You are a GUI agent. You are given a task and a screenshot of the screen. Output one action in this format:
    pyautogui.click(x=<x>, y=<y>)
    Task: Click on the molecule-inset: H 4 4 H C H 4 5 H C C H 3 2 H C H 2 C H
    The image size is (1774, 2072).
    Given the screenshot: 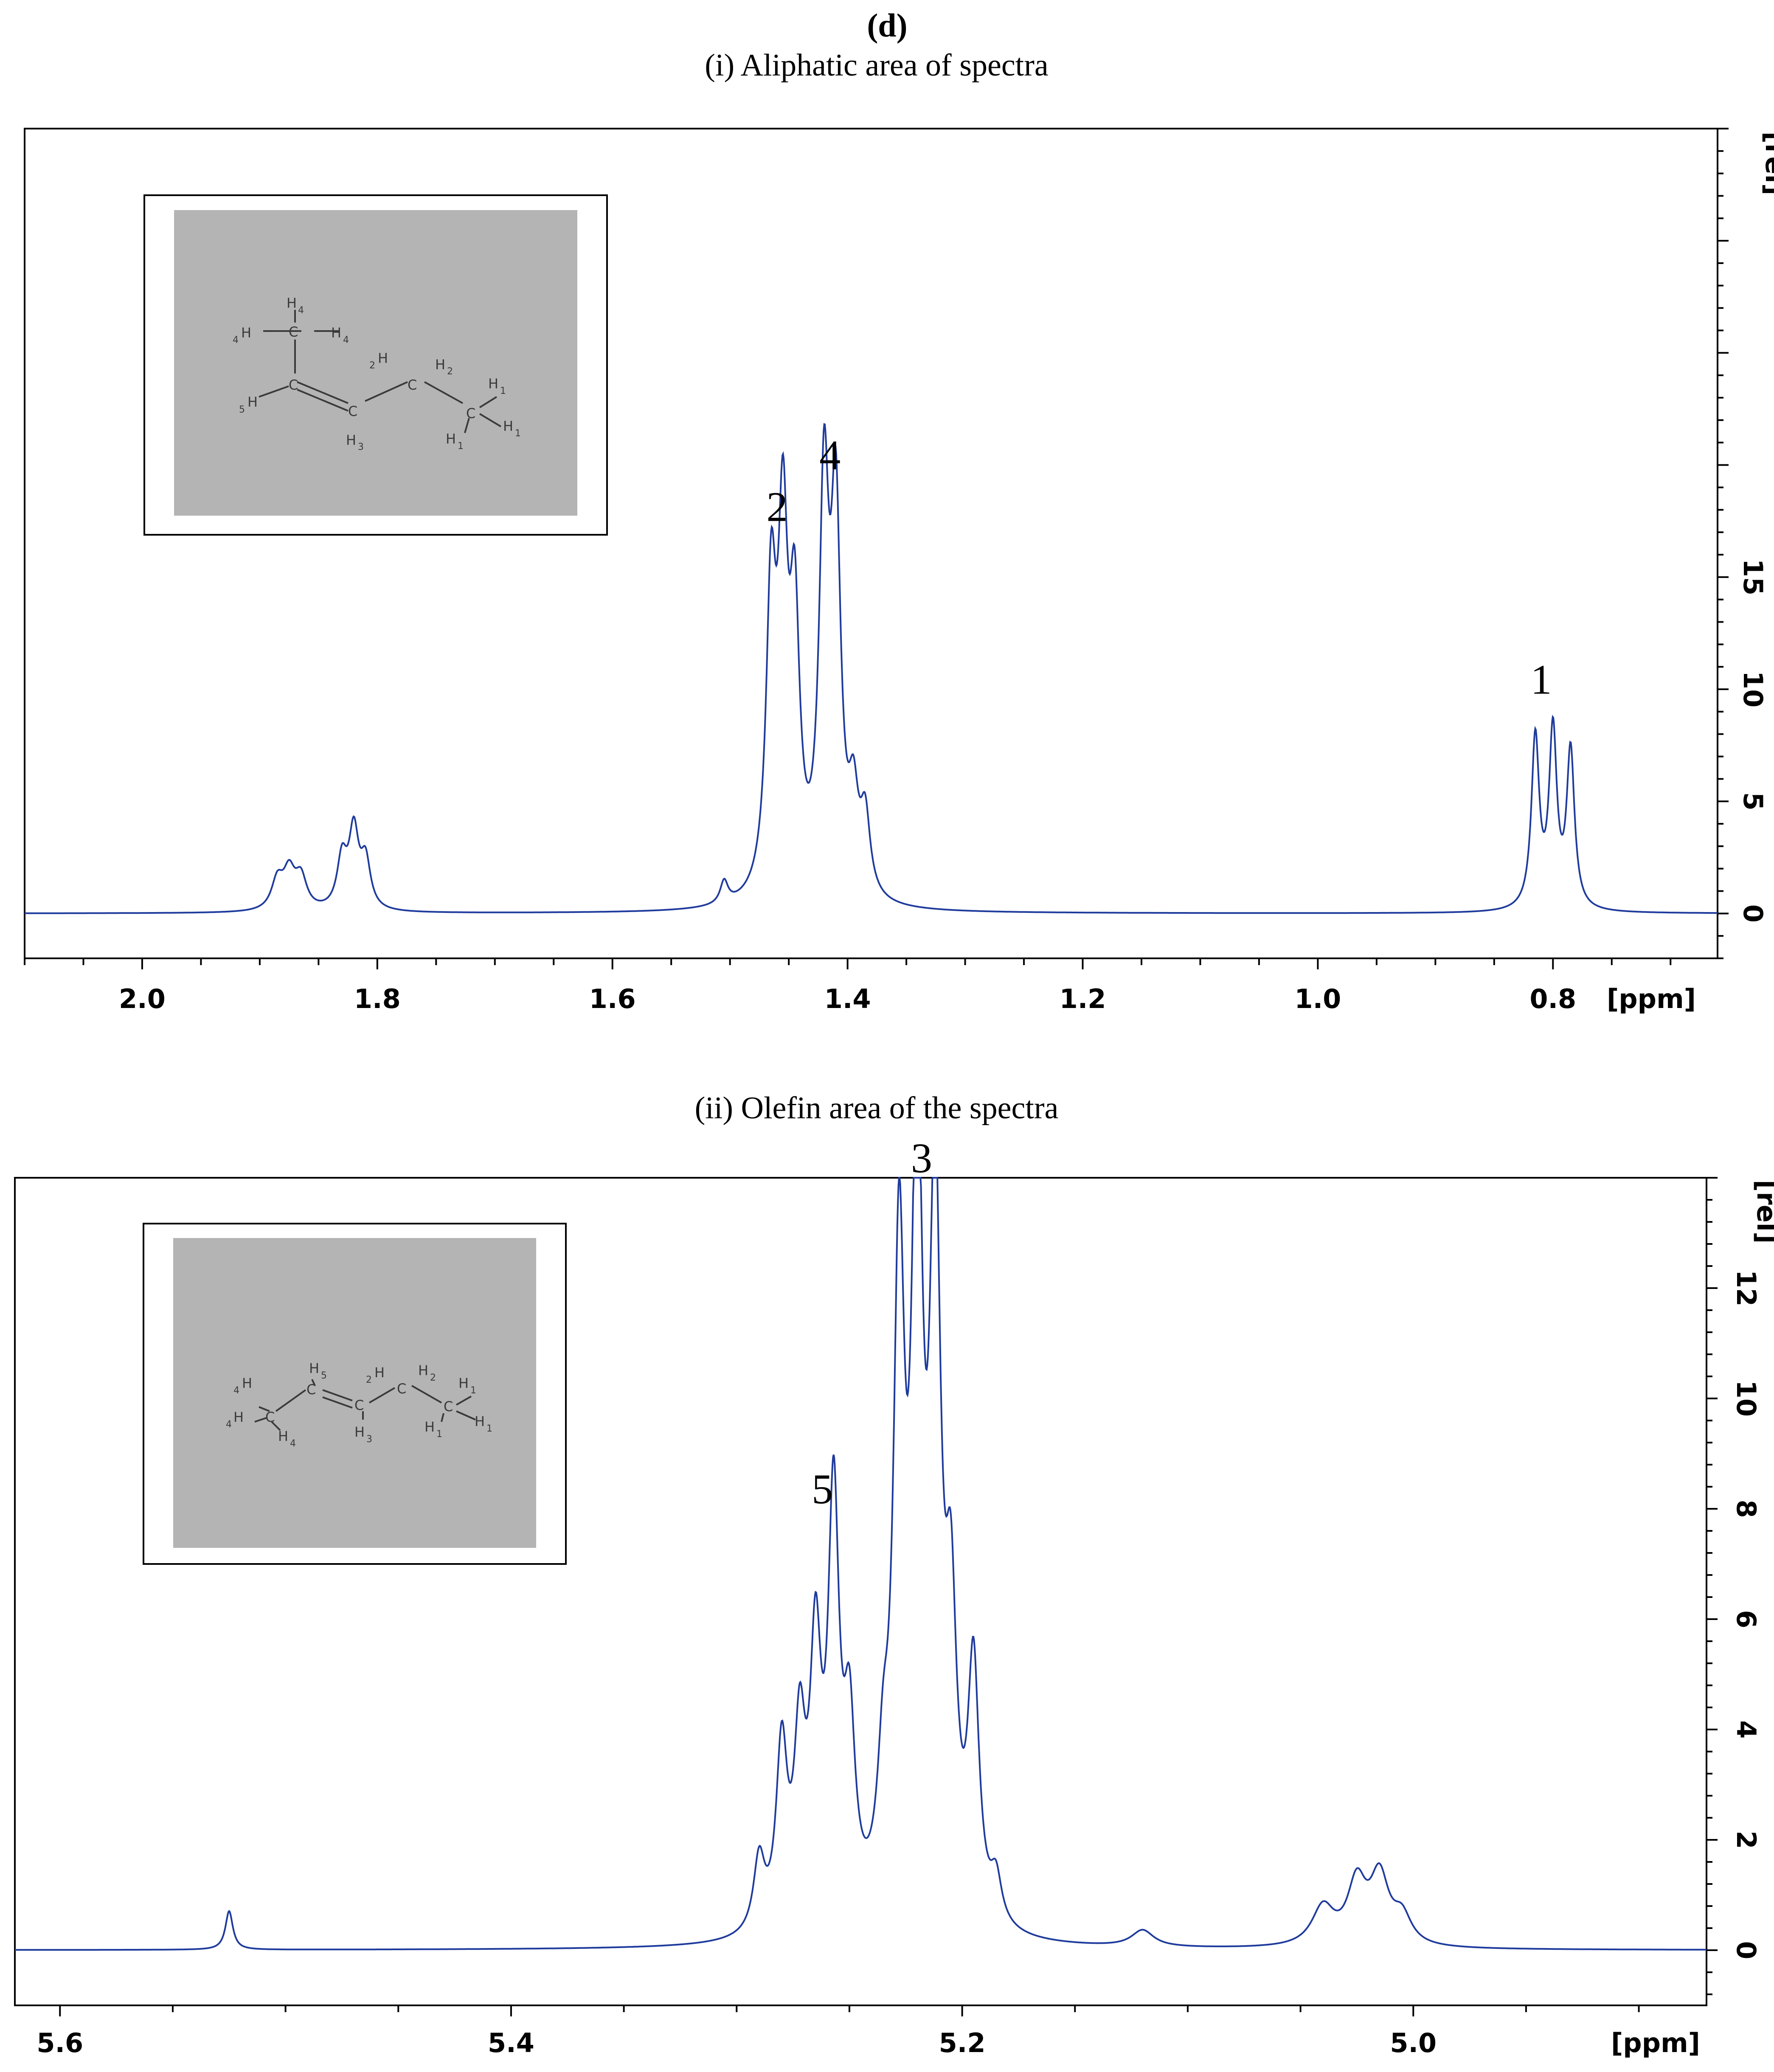 What is the action you would take?
    pyautogui.click(x=375, y=365)
    